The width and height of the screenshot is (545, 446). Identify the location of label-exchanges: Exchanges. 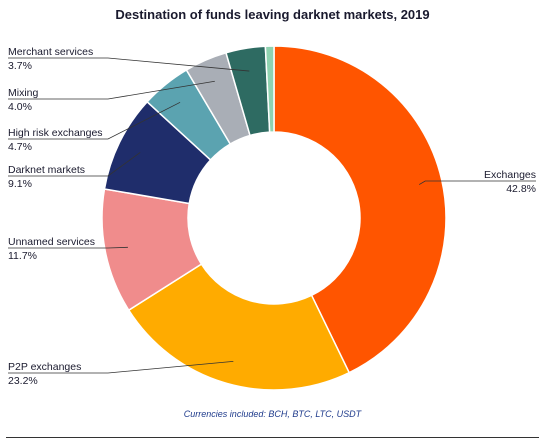
(510, 175).